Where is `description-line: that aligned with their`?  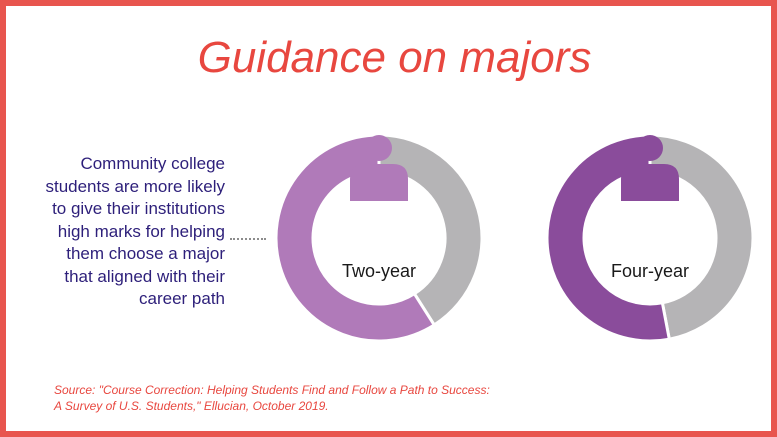 description-line: that aligned with their is located at coordinates (144, 276).